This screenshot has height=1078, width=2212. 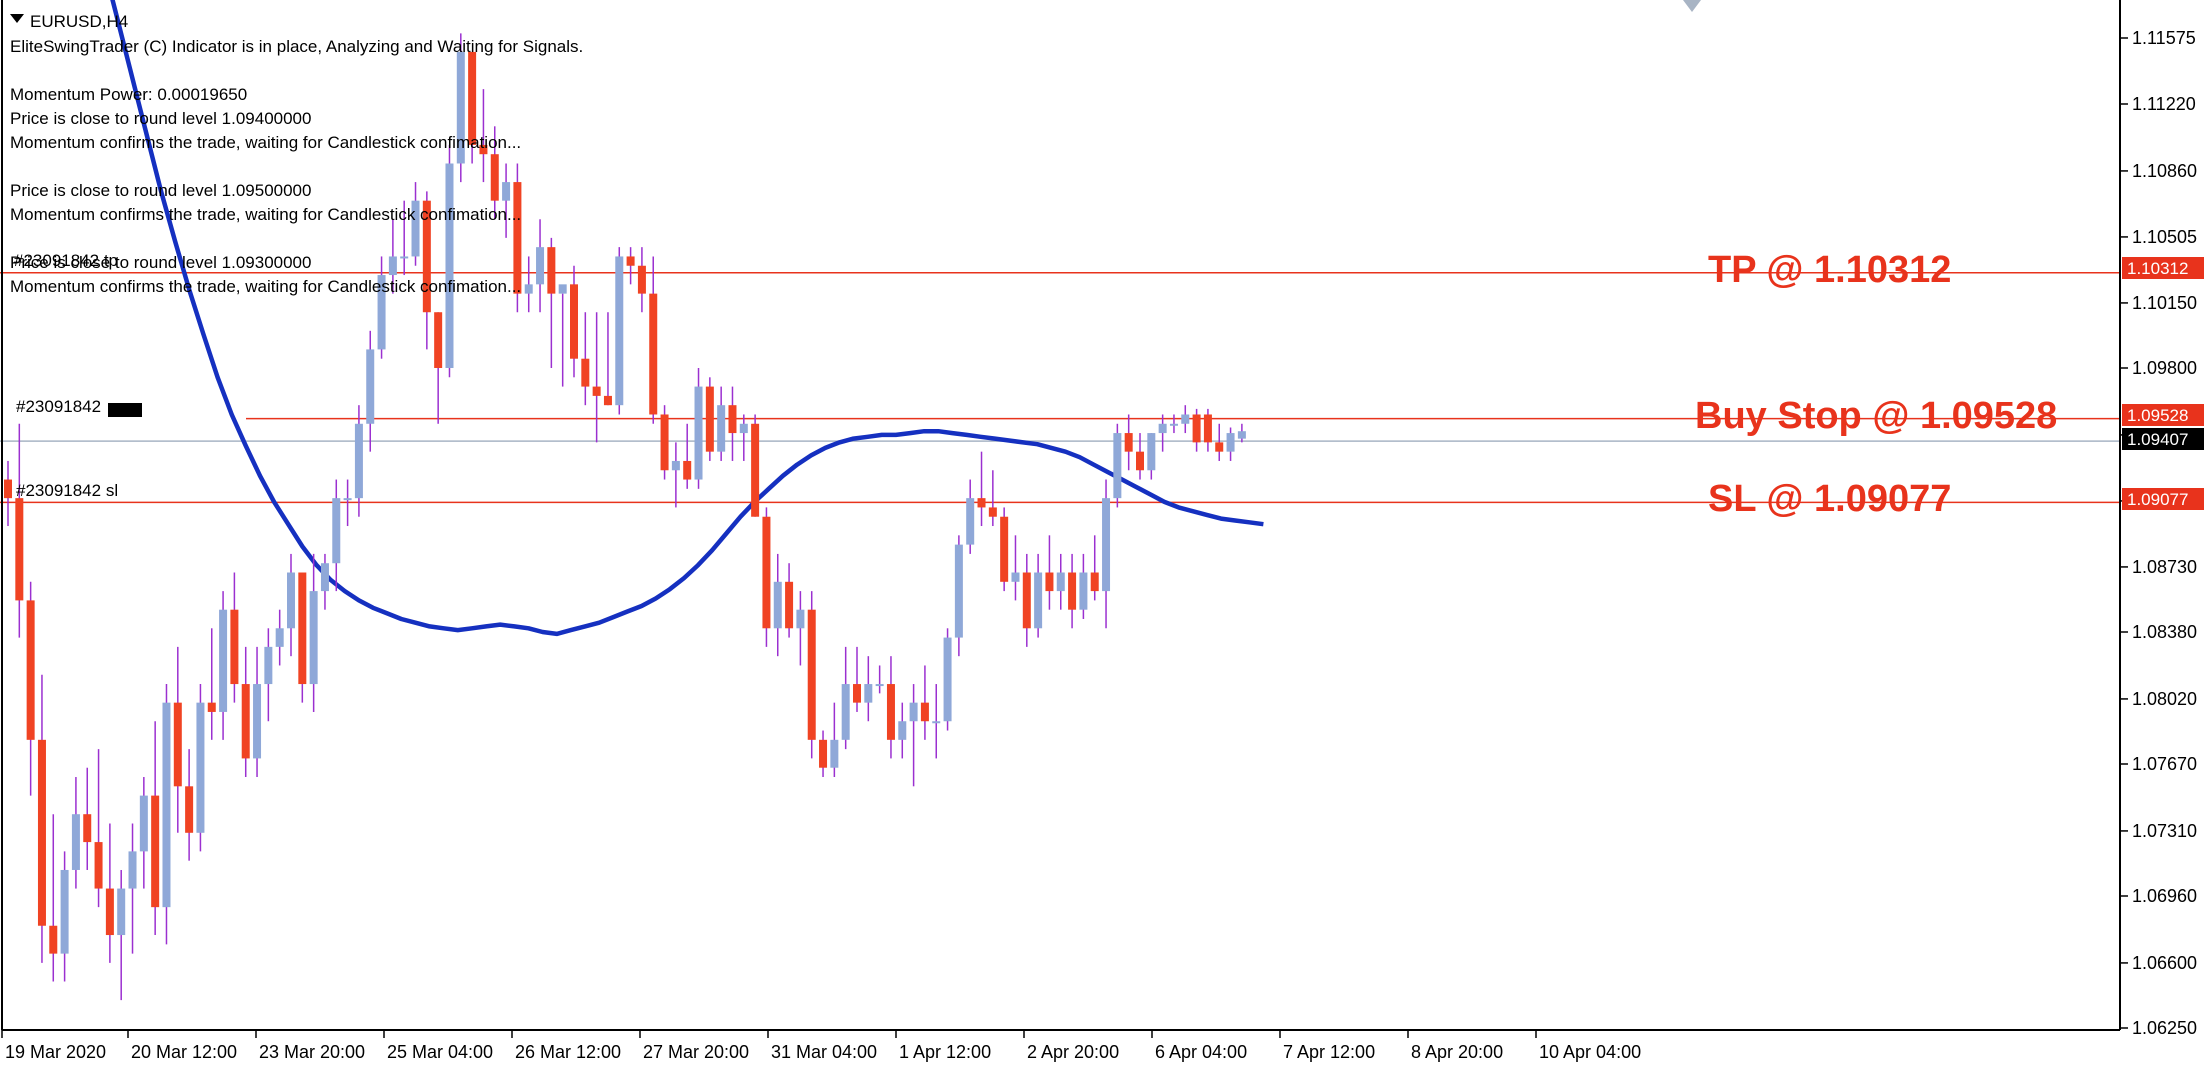 What do you see at coordinates (1590, 1052) in the screenshot?
I see `x-tick-label: 10 Apr 04:00` at bounding box center [1590, 1052].